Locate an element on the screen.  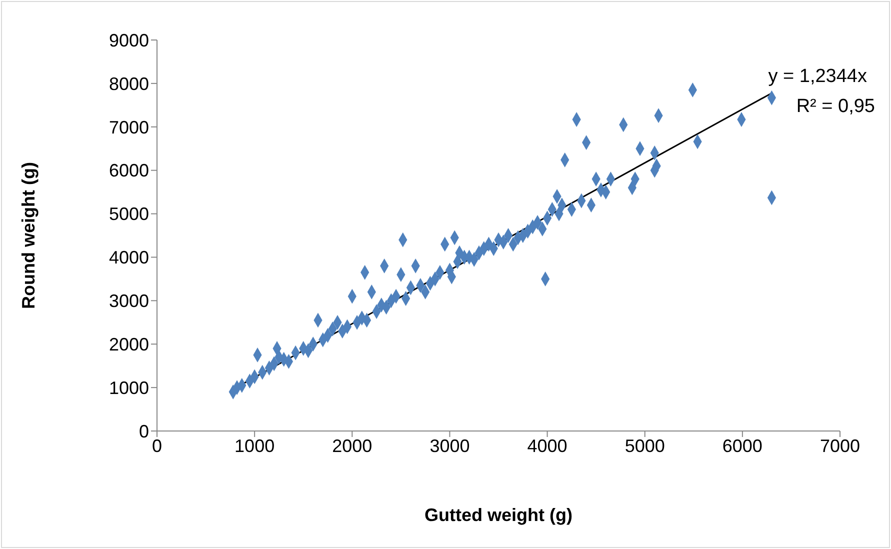
x-tick-label: 2000 is located at coordinates (352, 446).